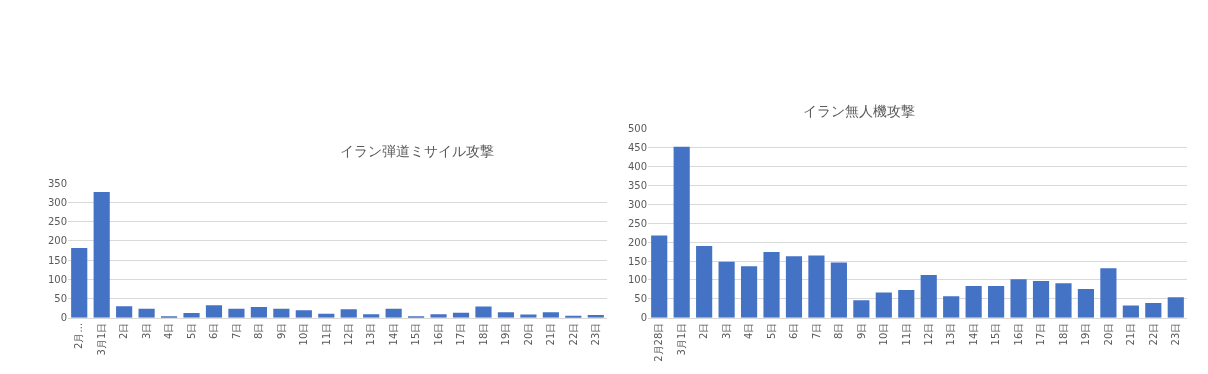 This screenshot has width=1208, height=374. What do you see at coordinates (859, 111) in the screenshot?
I see `chart-title: イラン無人機攻撃` at bounding box center [859, 111].